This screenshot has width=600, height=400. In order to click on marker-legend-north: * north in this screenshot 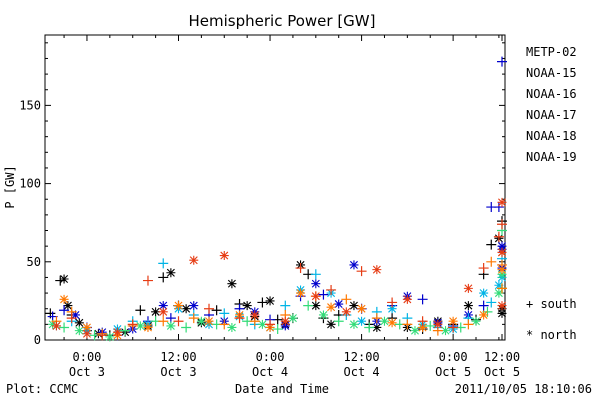, I will do `click(551, 335)`.